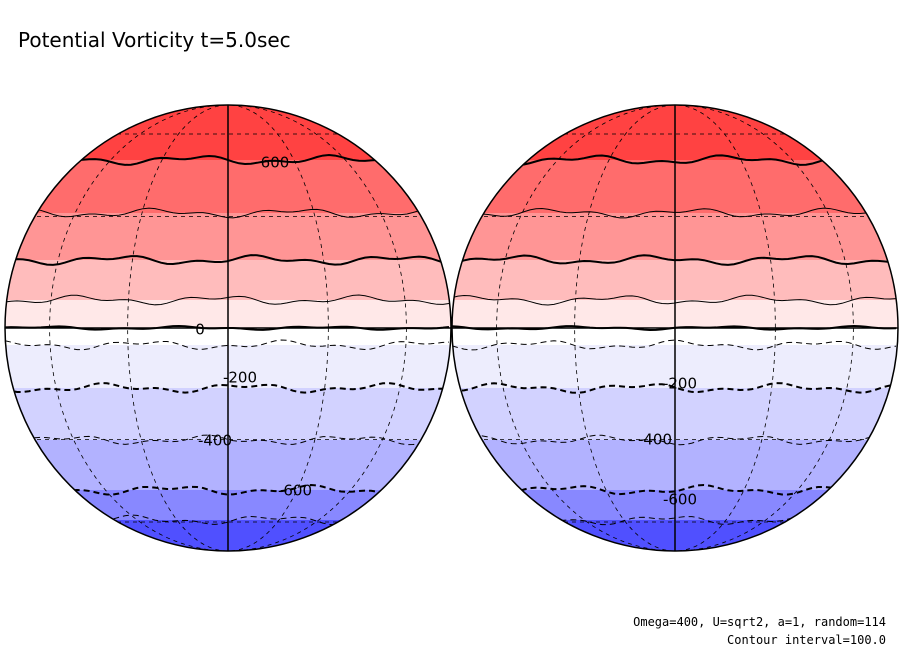  What do you see at coordinates (275, 163) in the screenshot?
I see `contour-label: 600` at bounding box center [275, 163].